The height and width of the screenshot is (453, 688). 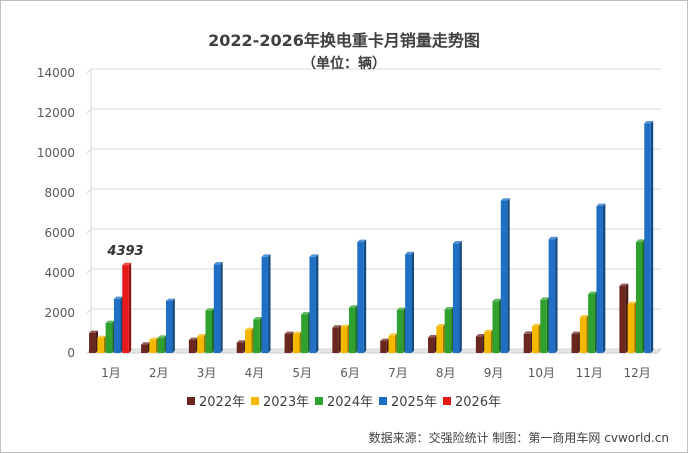 I want to click on annotations: 4393, so click(x=124, y=251).